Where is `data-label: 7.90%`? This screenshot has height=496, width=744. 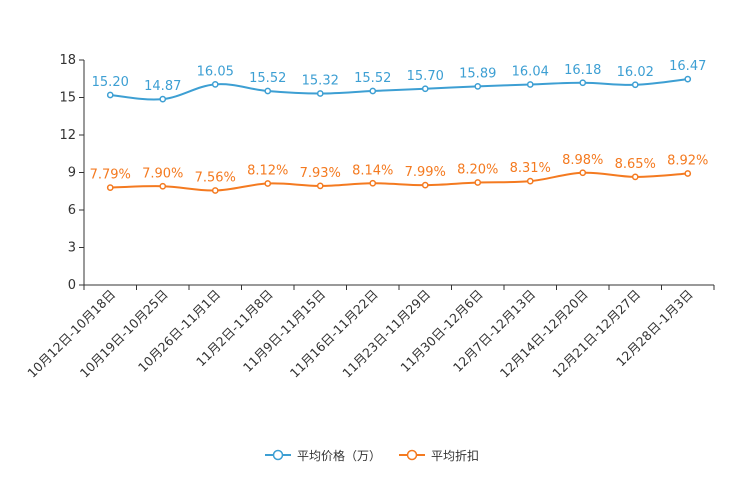
data-label: 7.90% is located at coordinates (162, 173).